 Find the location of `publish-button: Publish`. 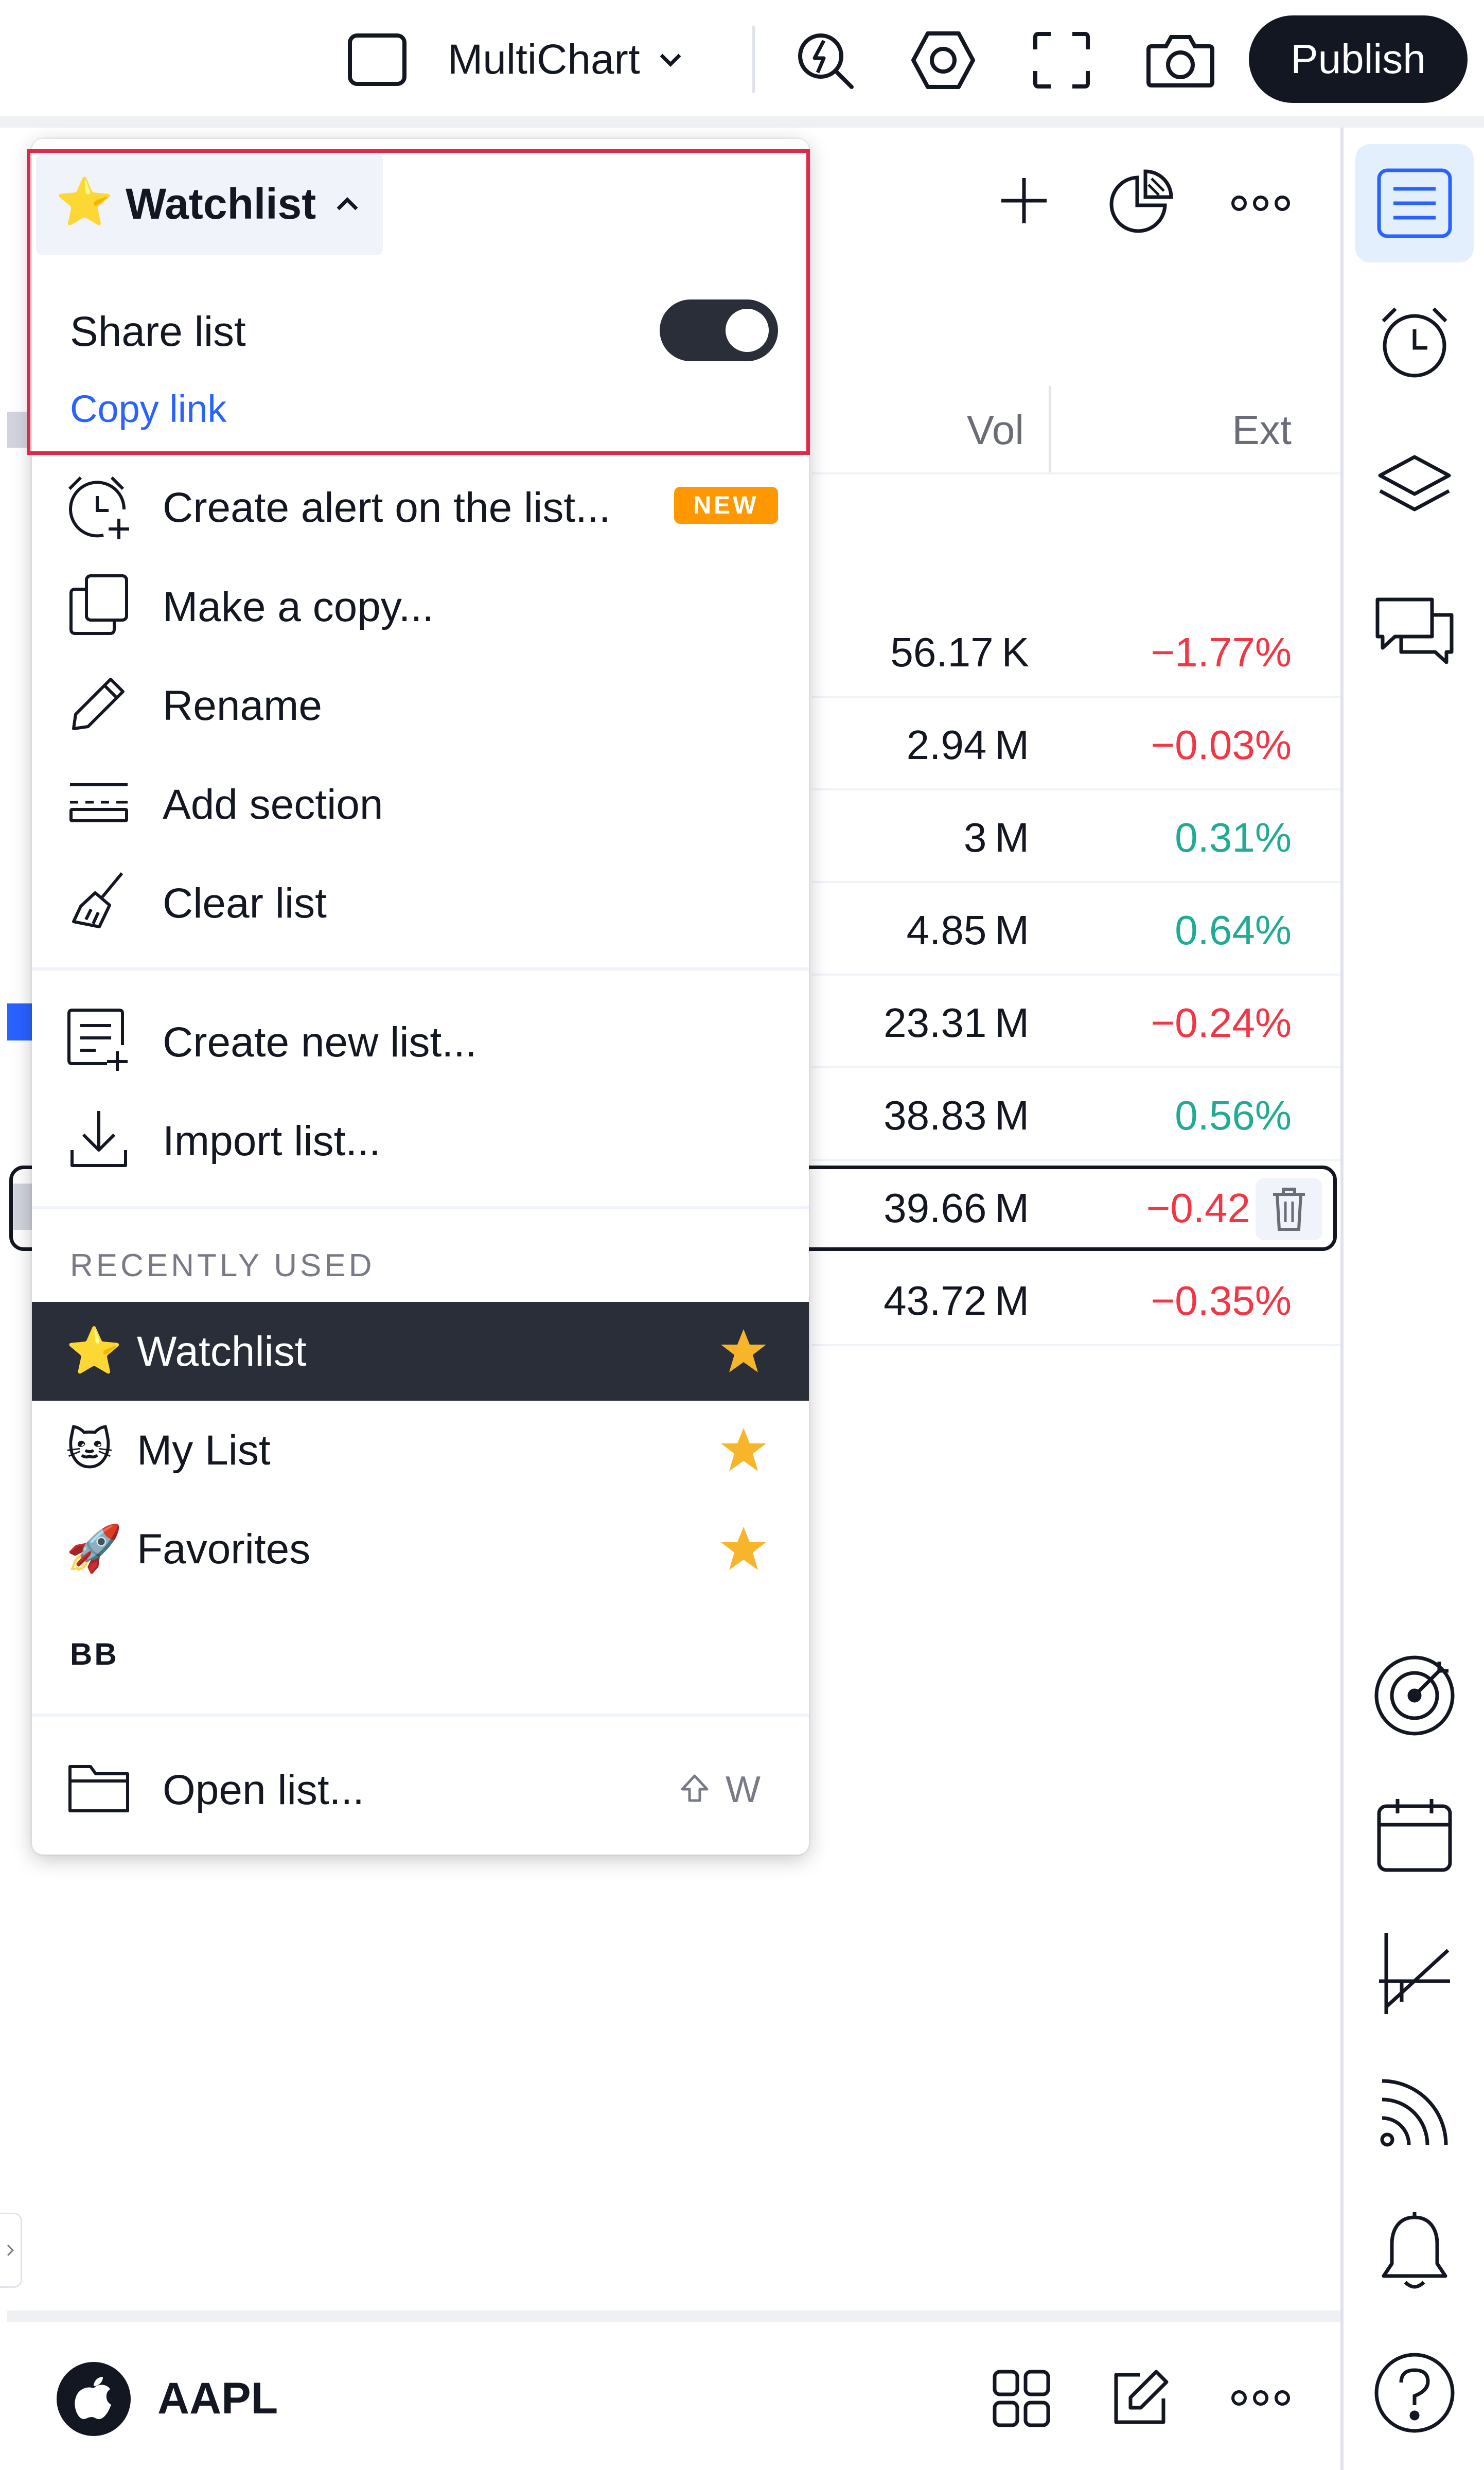

publish-button: Publish is located at coordinates (1358, 59).